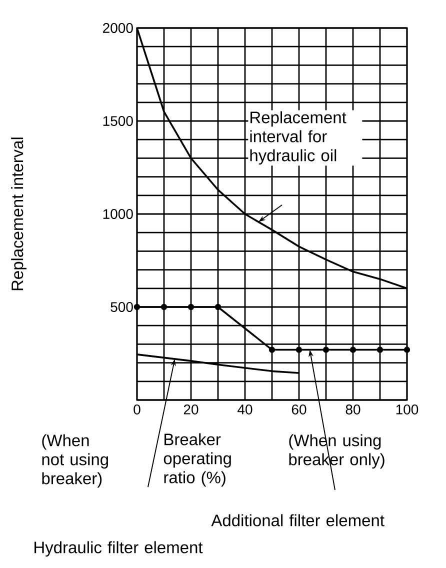 This screenshot has width=446, height=568. What do you see at coordinates (118, 28) in the screenshot?
I see `y-tick-label: 2000` at bounding box center [118, 28].